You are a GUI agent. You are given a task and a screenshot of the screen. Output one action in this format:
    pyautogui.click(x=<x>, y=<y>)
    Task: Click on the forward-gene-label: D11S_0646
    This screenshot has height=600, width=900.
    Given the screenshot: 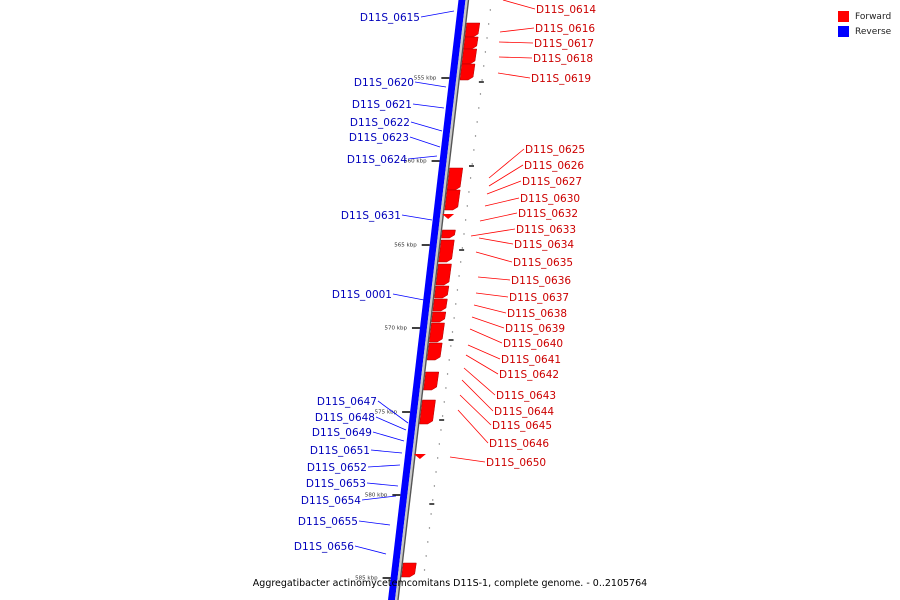 What is the action you would take?
    pyautogui.click(x=519, y=444)
    